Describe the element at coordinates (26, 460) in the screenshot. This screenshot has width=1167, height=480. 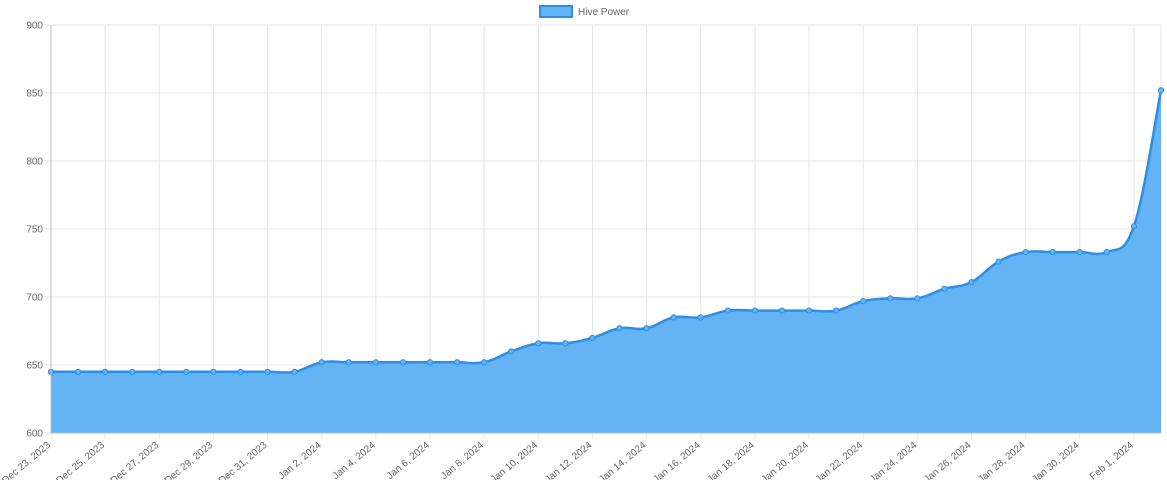
I see `x-tick-label: Dec 23, 2023` at that location.